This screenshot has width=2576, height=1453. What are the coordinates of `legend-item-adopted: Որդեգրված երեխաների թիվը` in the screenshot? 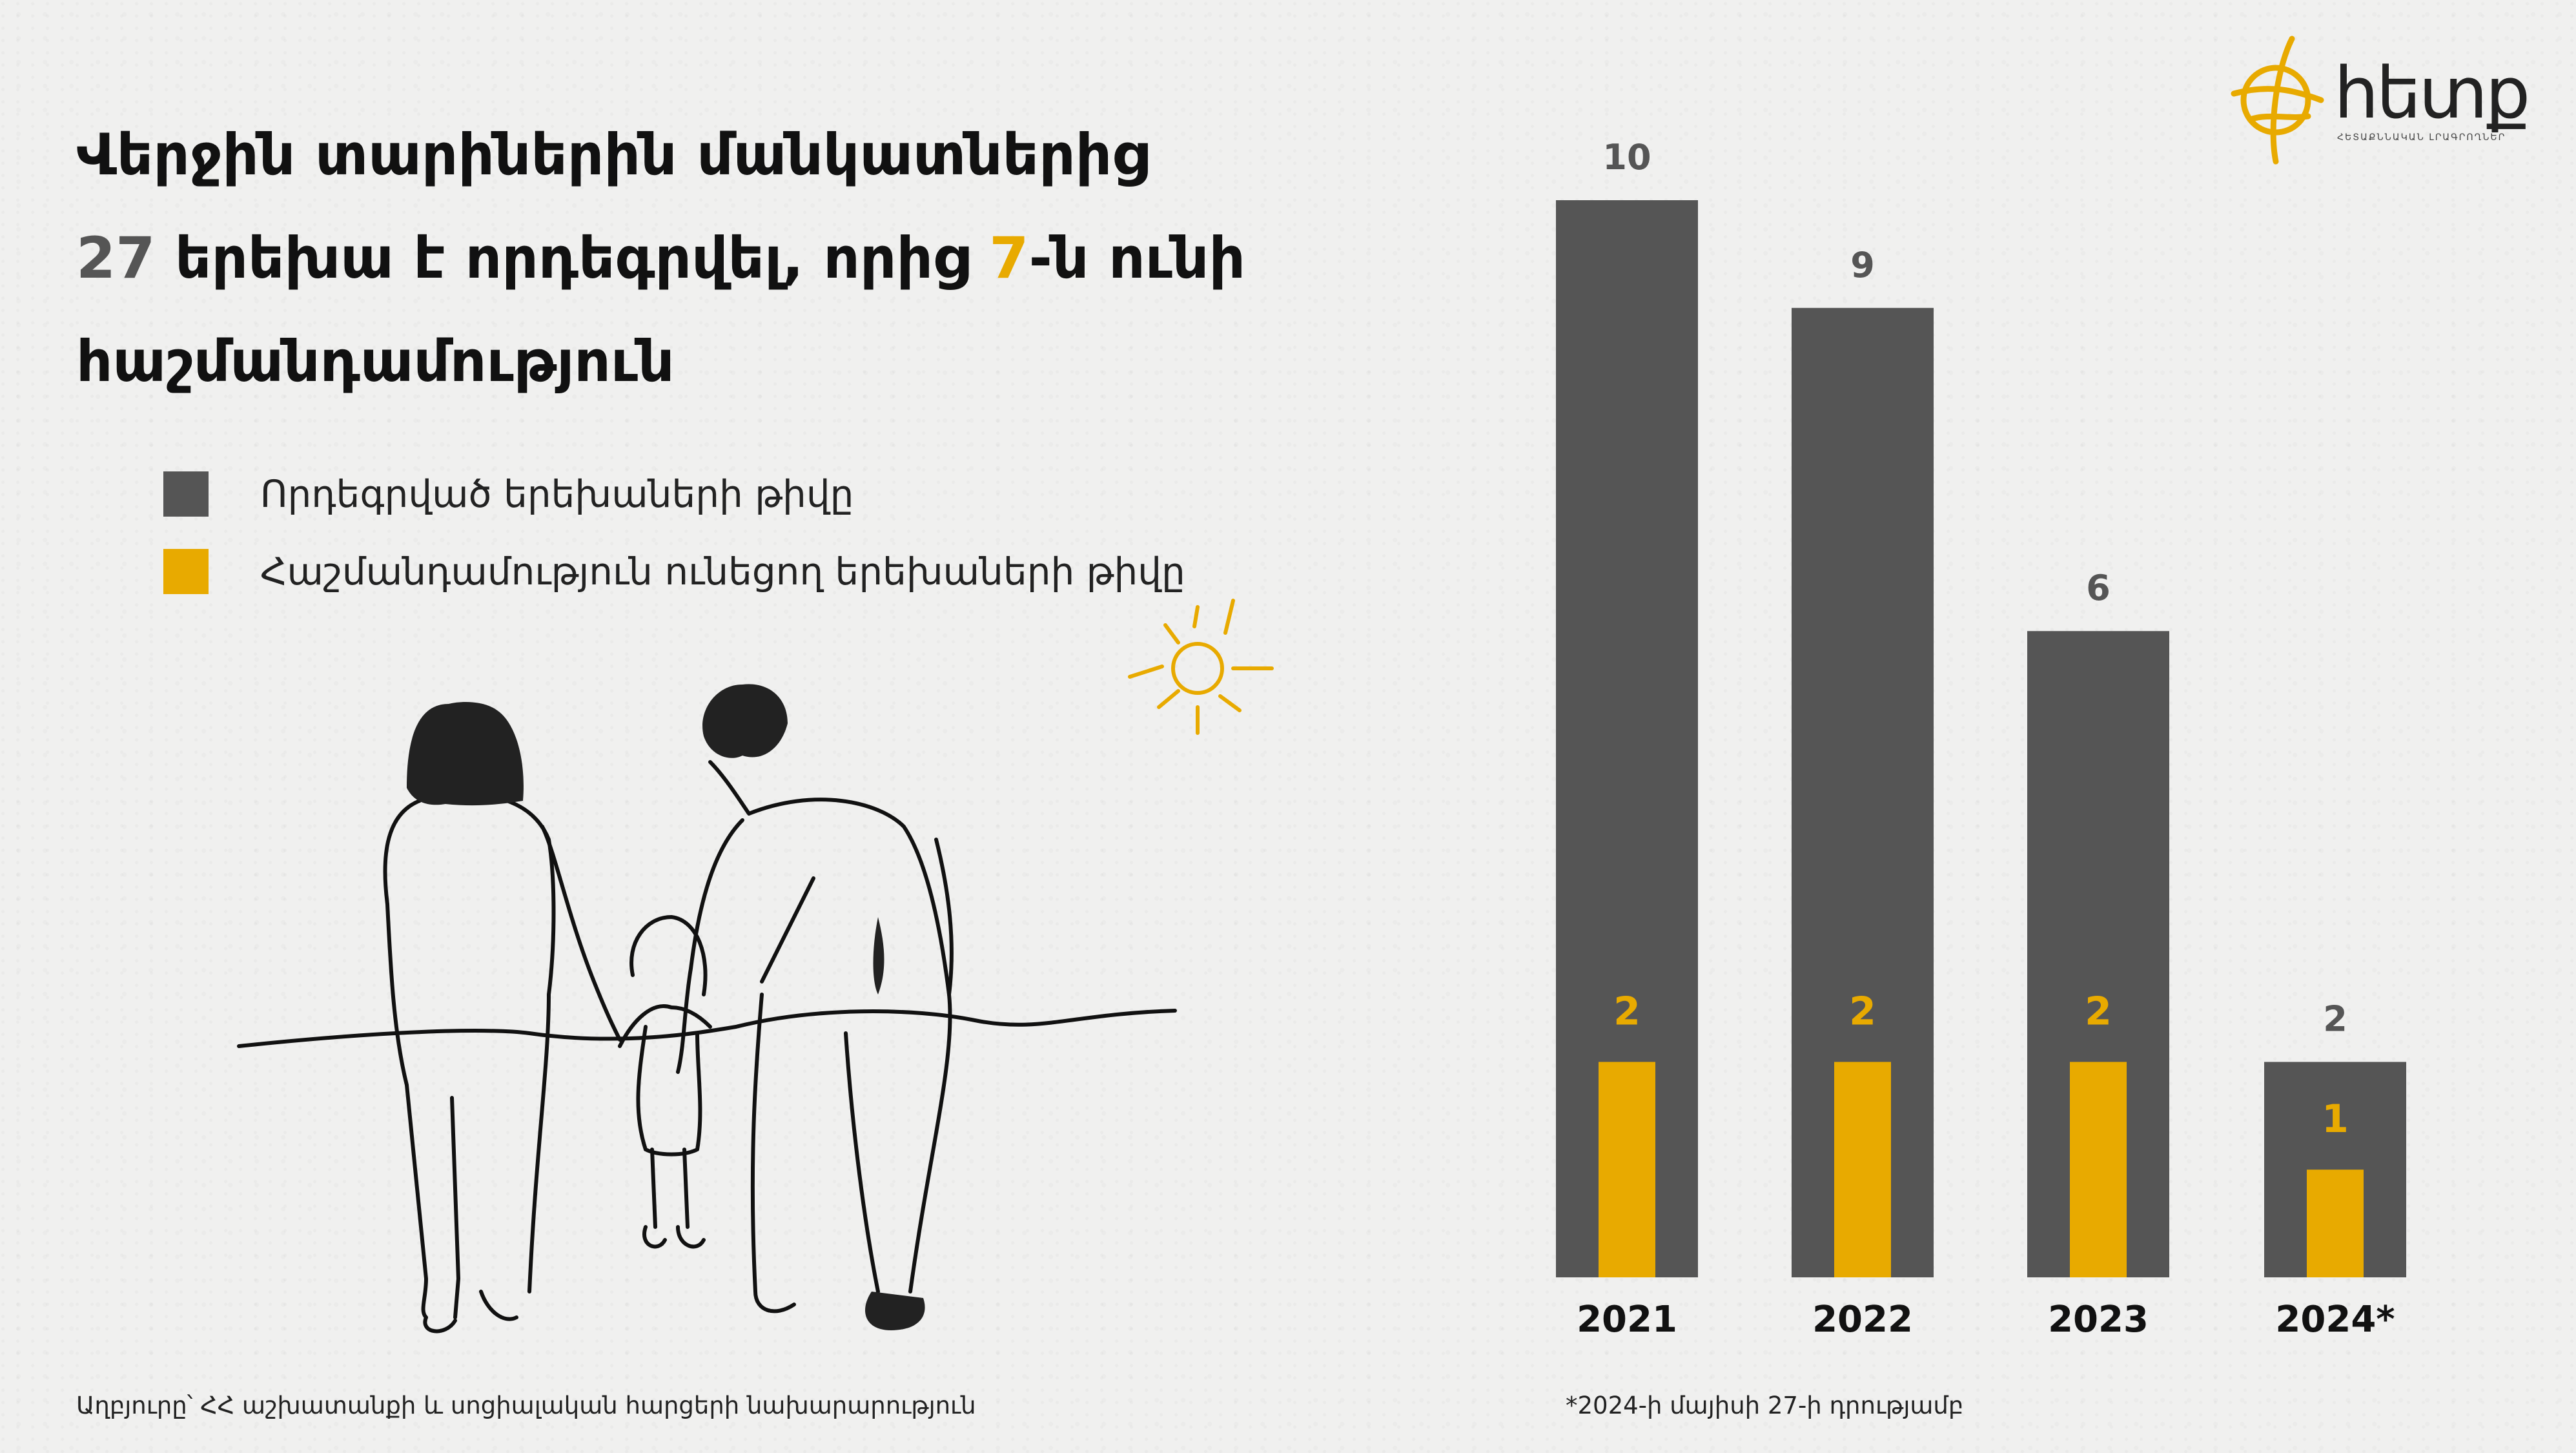 It's located at (674, 494).